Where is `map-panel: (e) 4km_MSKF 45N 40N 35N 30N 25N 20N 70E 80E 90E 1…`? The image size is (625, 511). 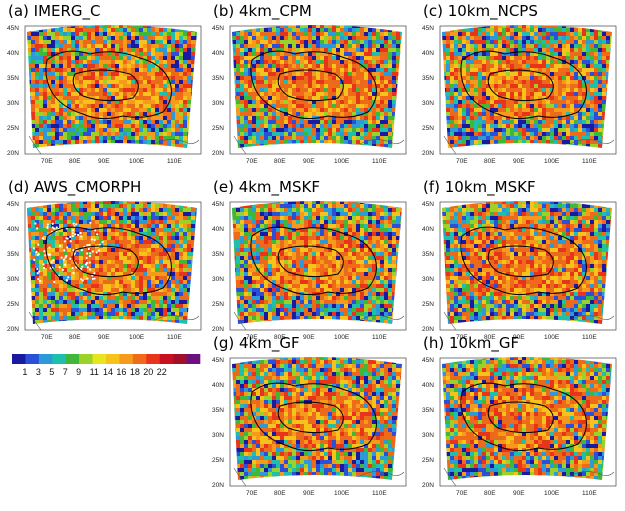
map-panel: (e) 4km_MSKF 45N 40N 35N 30N 25N 20N 70E 80E 90E 1… is located at coordinates (310, 259).